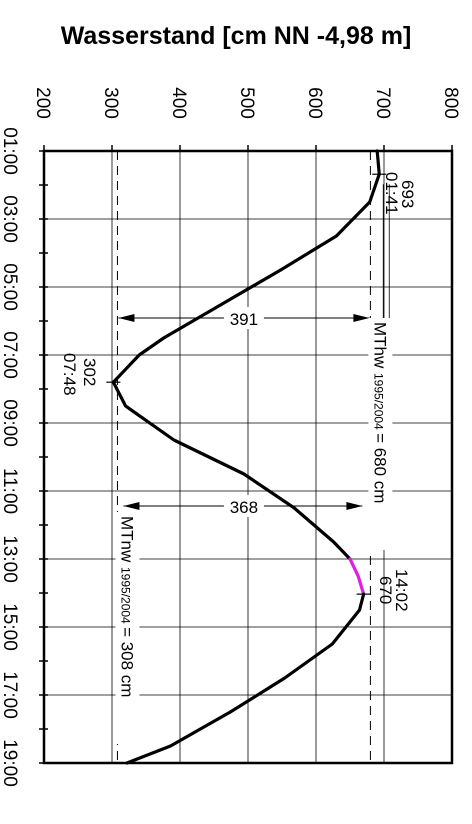  Describe the element at coordinates (378, 403) in the screenshot. I see `mthw-label-period: 1995/2004` at that location.